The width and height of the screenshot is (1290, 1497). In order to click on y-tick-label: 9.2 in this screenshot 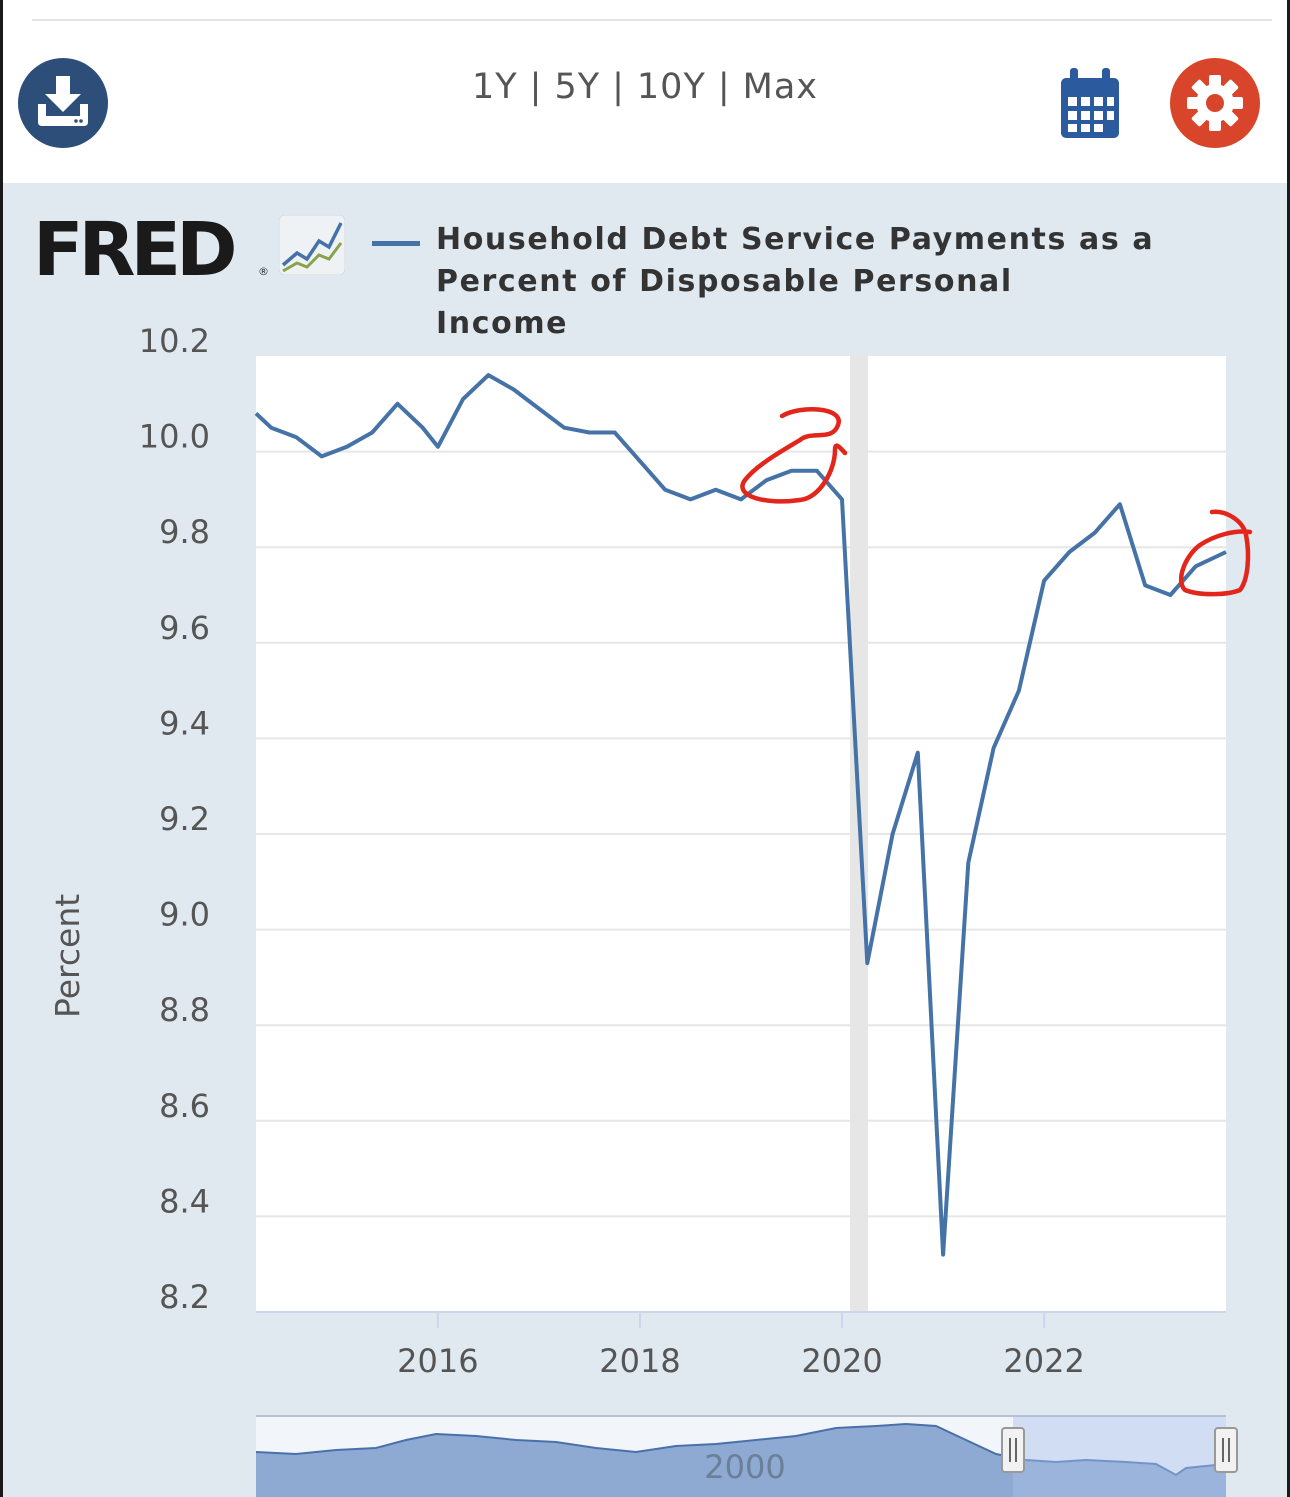, I will do `click(184, 819)`.